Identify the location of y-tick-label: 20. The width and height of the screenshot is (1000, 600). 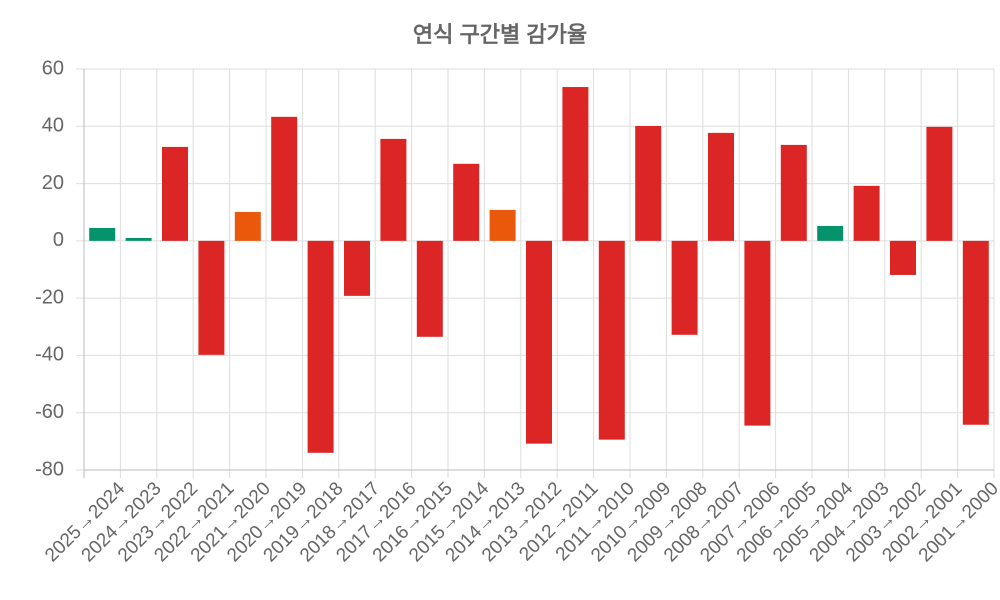
(53, 183).